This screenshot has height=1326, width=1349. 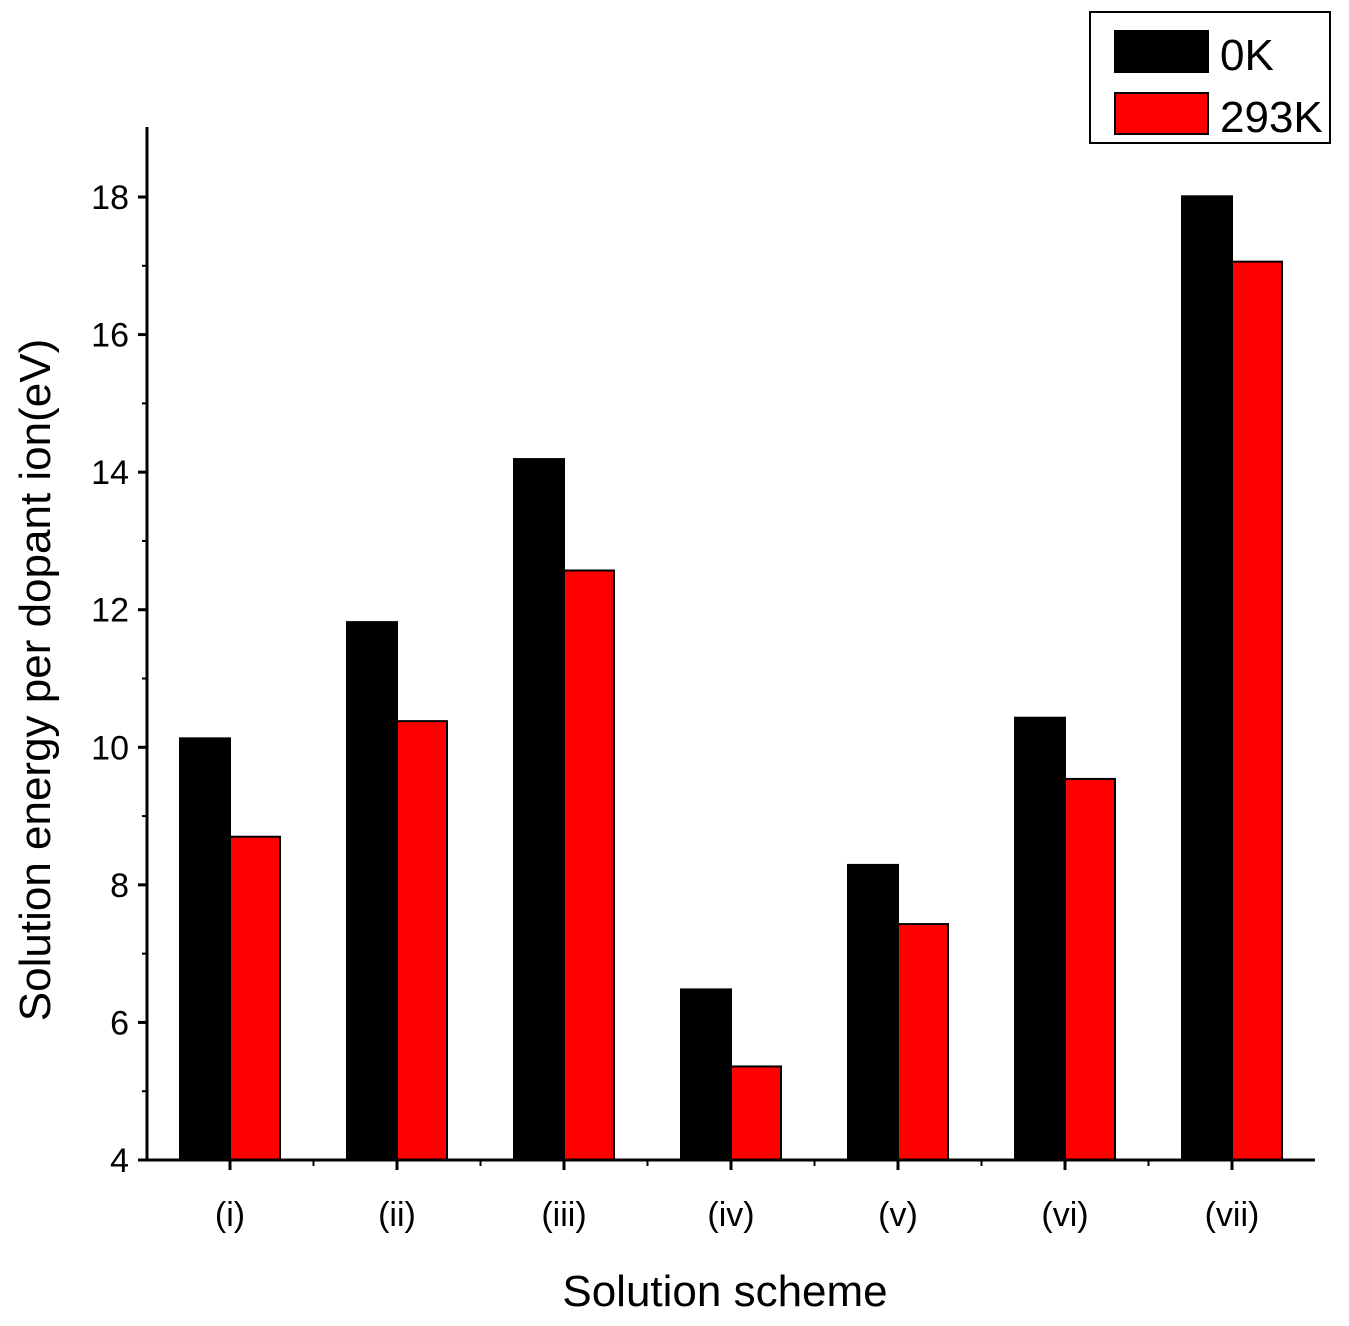 I want to click on y-tick-label: 14, so click(x=110, y=473).